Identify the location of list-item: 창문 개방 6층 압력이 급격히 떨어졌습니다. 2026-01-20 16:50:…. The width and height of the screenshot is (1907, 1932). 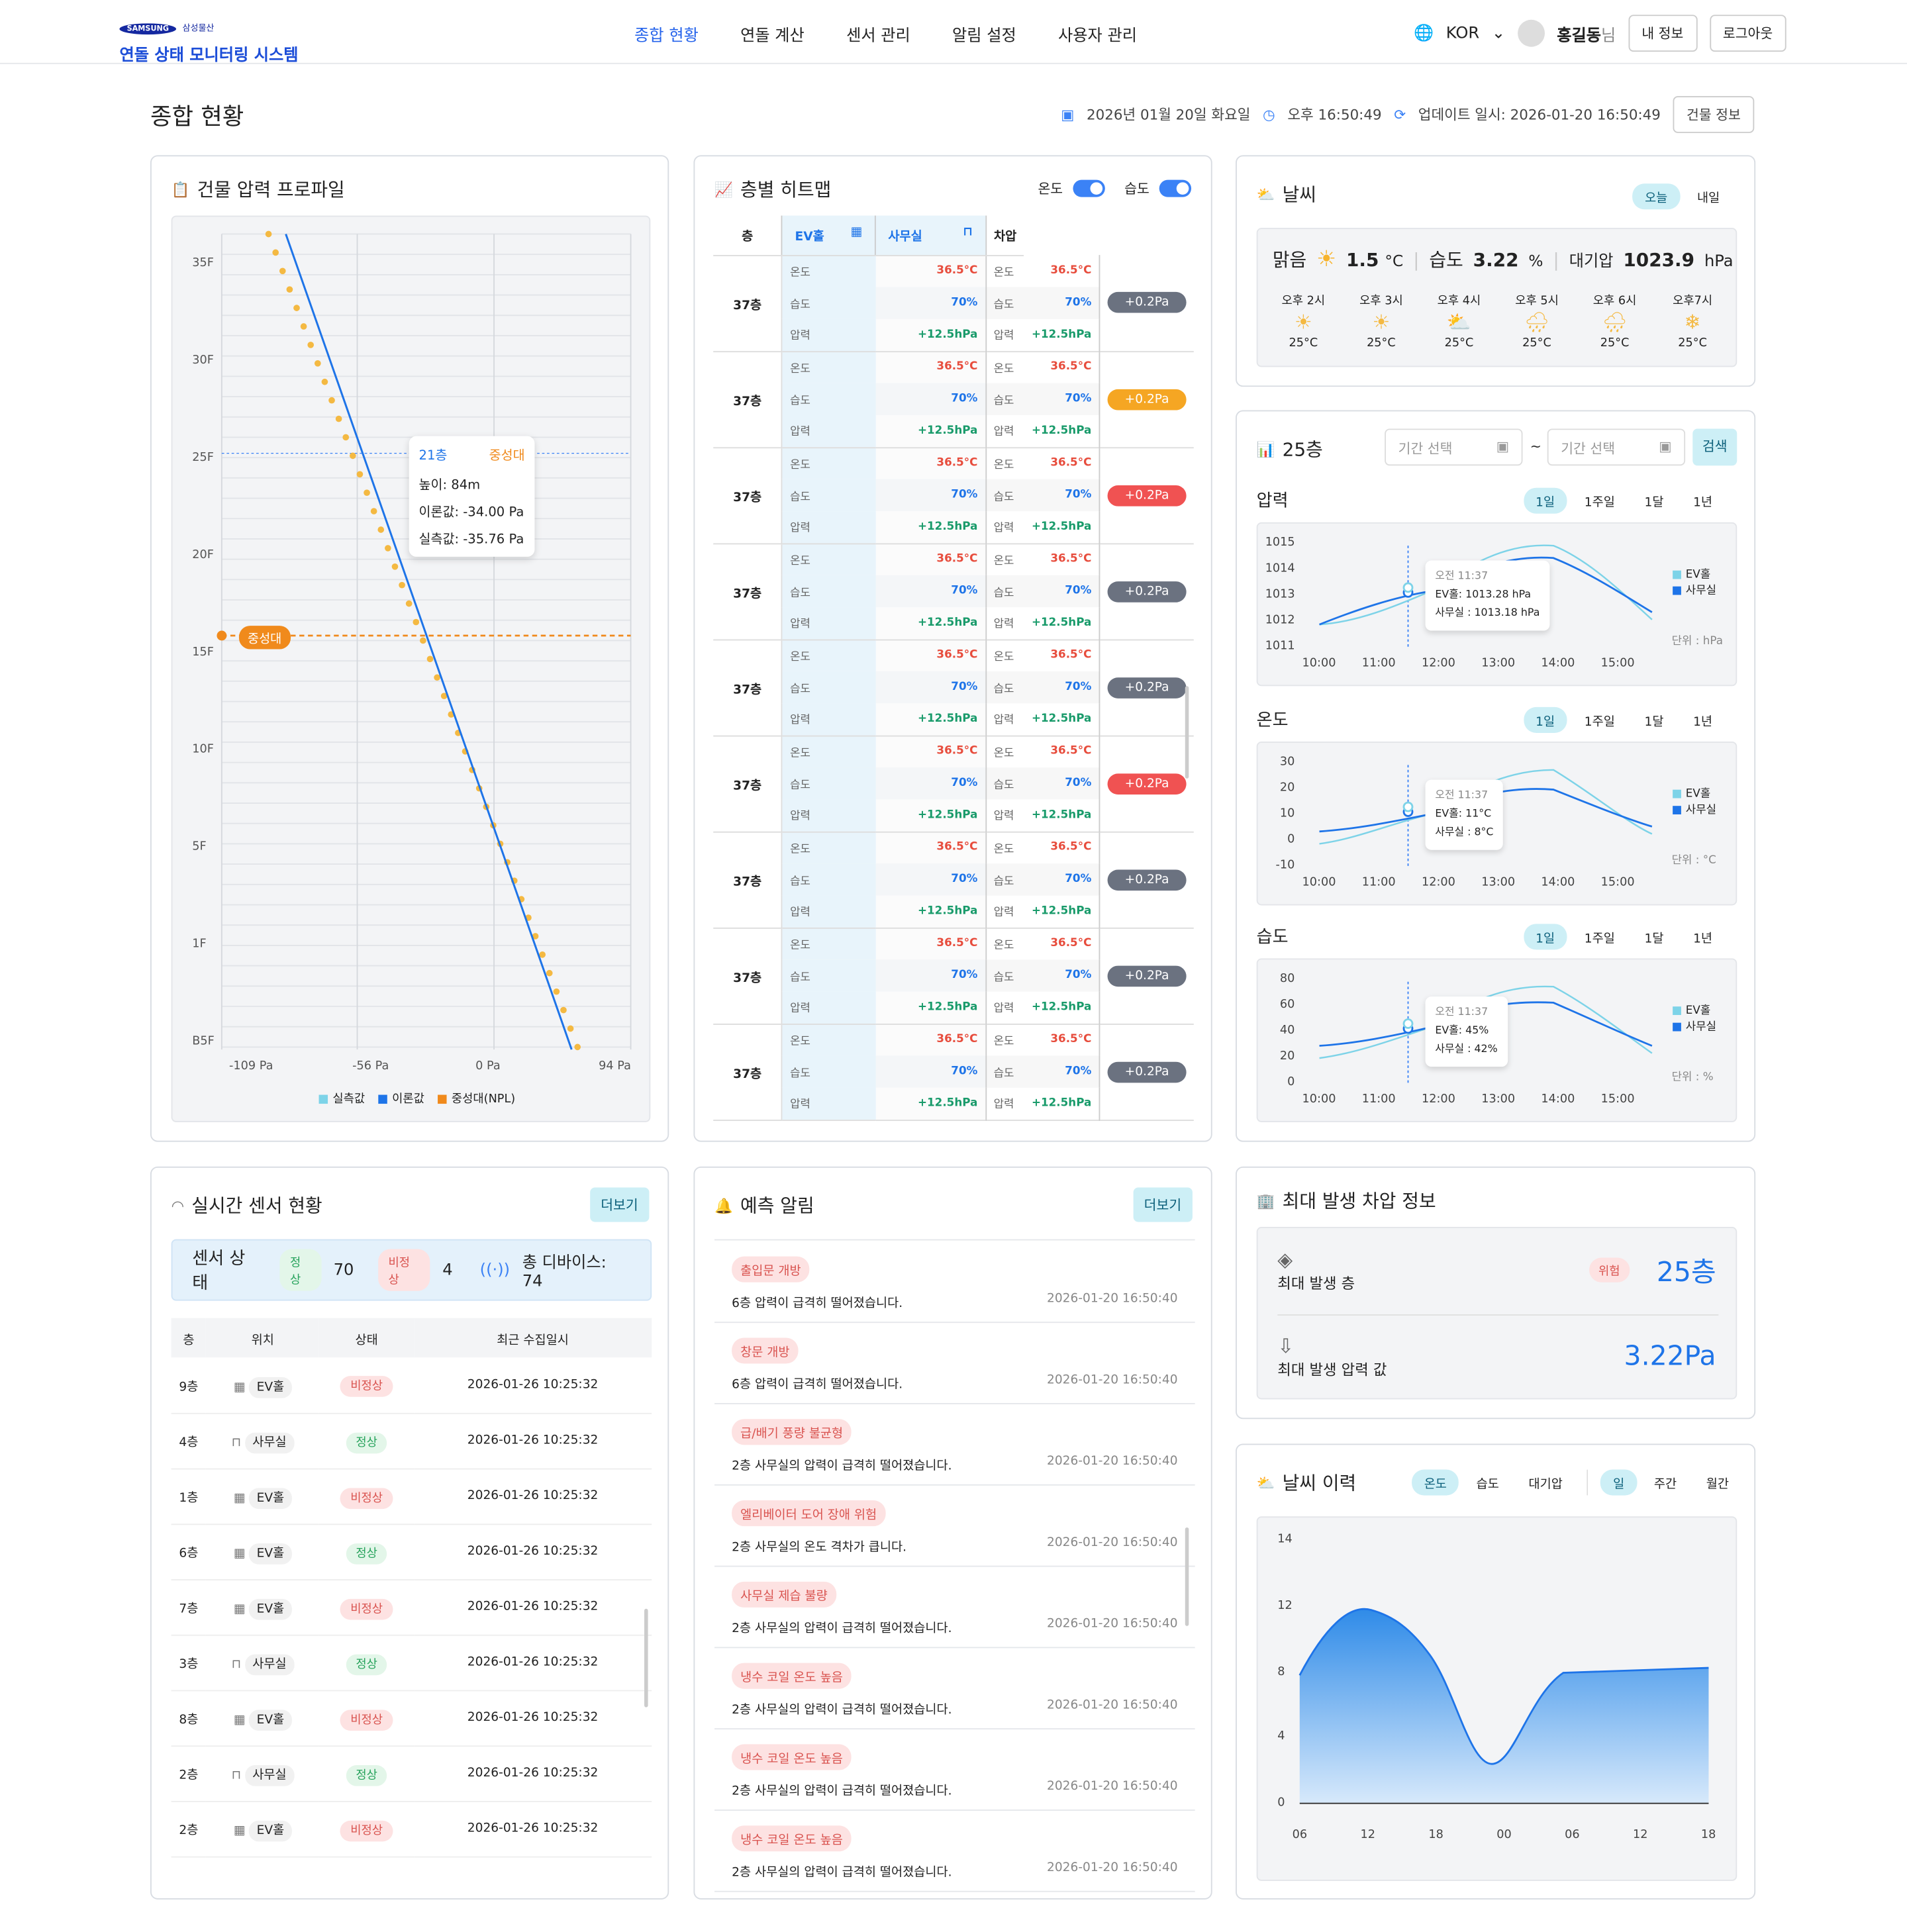
(955, 1363).